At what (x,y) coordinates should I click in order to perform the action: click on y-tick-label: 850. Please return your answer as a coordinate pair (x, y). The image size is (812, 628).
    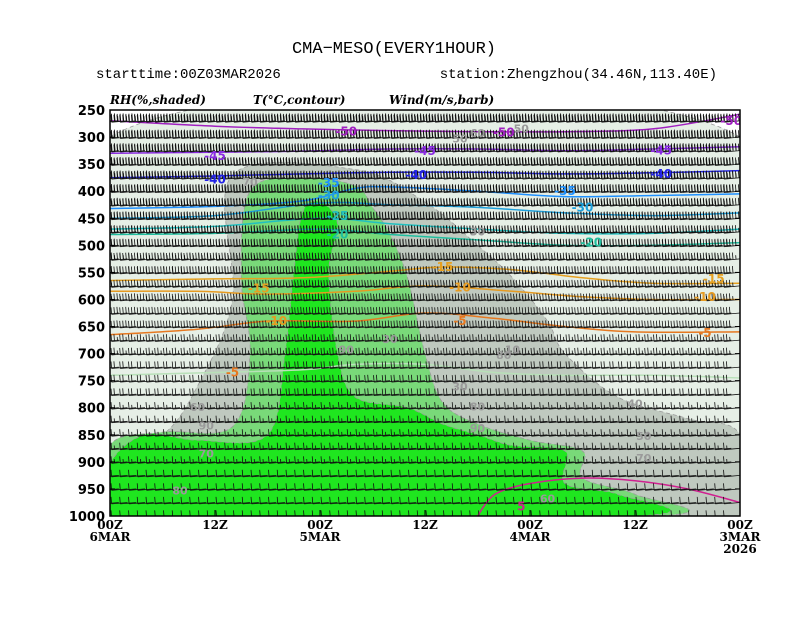
    Looking at the image, I should click on (91, 436).